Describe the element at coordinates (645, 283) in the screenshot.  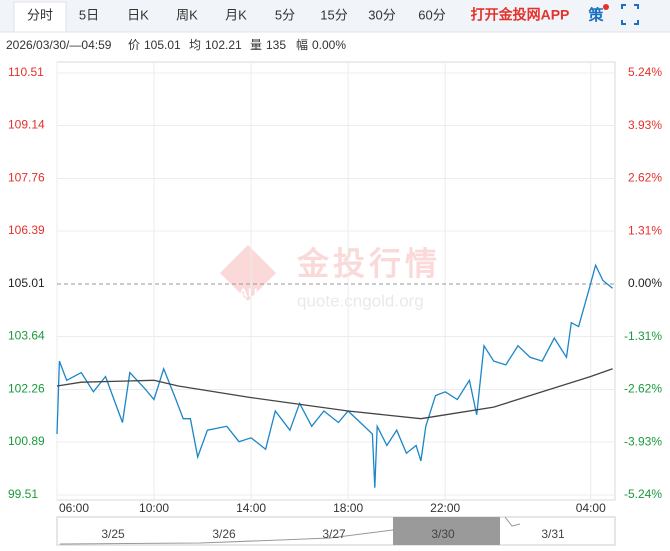
I see `y2-tick-label: 0.00%` at that location.